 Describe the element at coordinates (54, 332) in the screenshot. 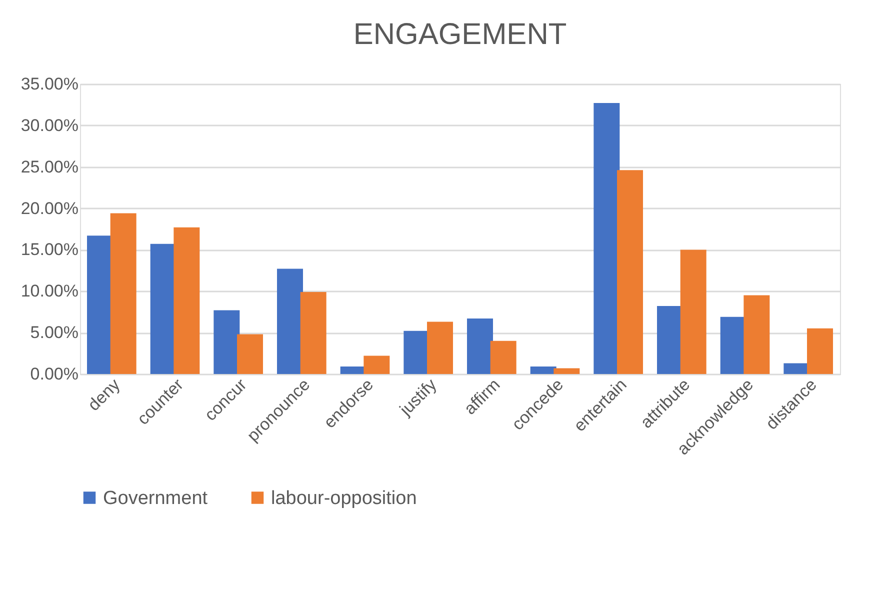

I see `y-tick-label: 5.00%` at that location.